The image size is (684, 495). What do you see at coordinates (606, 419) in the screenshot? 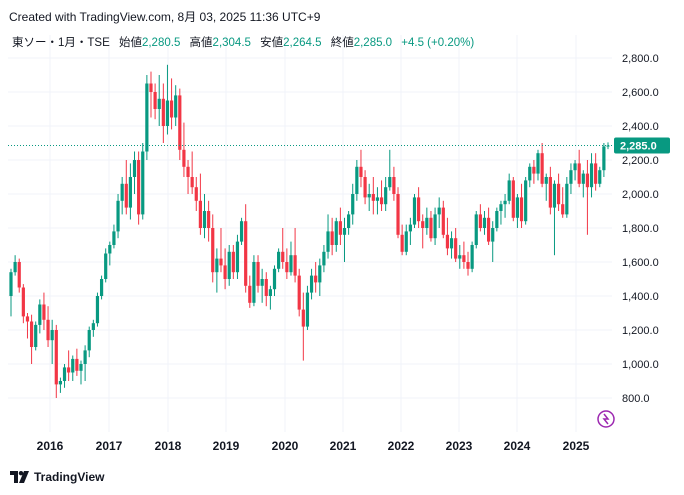
I see `replay-icon` at bounding box center [606, 419].